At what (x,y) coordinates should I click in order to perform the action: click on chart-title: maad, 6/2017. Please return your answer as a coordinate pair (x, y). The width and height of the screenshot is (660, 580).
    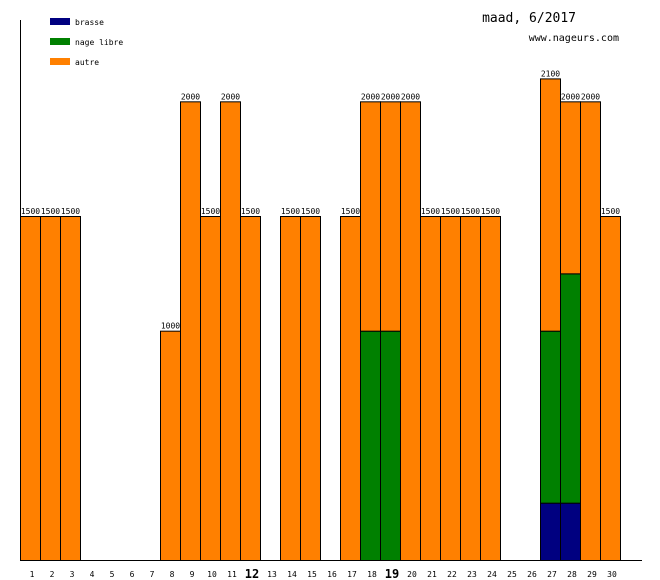
    Looking at the image, I should click on (529, 18).